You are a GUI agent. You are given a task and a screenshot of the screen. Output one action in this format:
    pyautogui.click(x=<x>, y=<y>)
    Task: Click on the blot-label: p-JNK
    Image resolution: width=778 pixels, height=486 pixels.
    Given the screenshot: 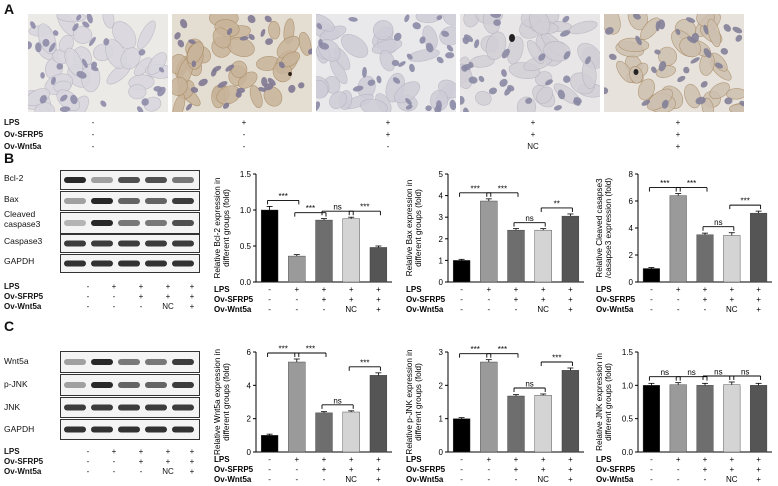 What is the action you would take?
    pyautogui.click(x=16, y=384)
    